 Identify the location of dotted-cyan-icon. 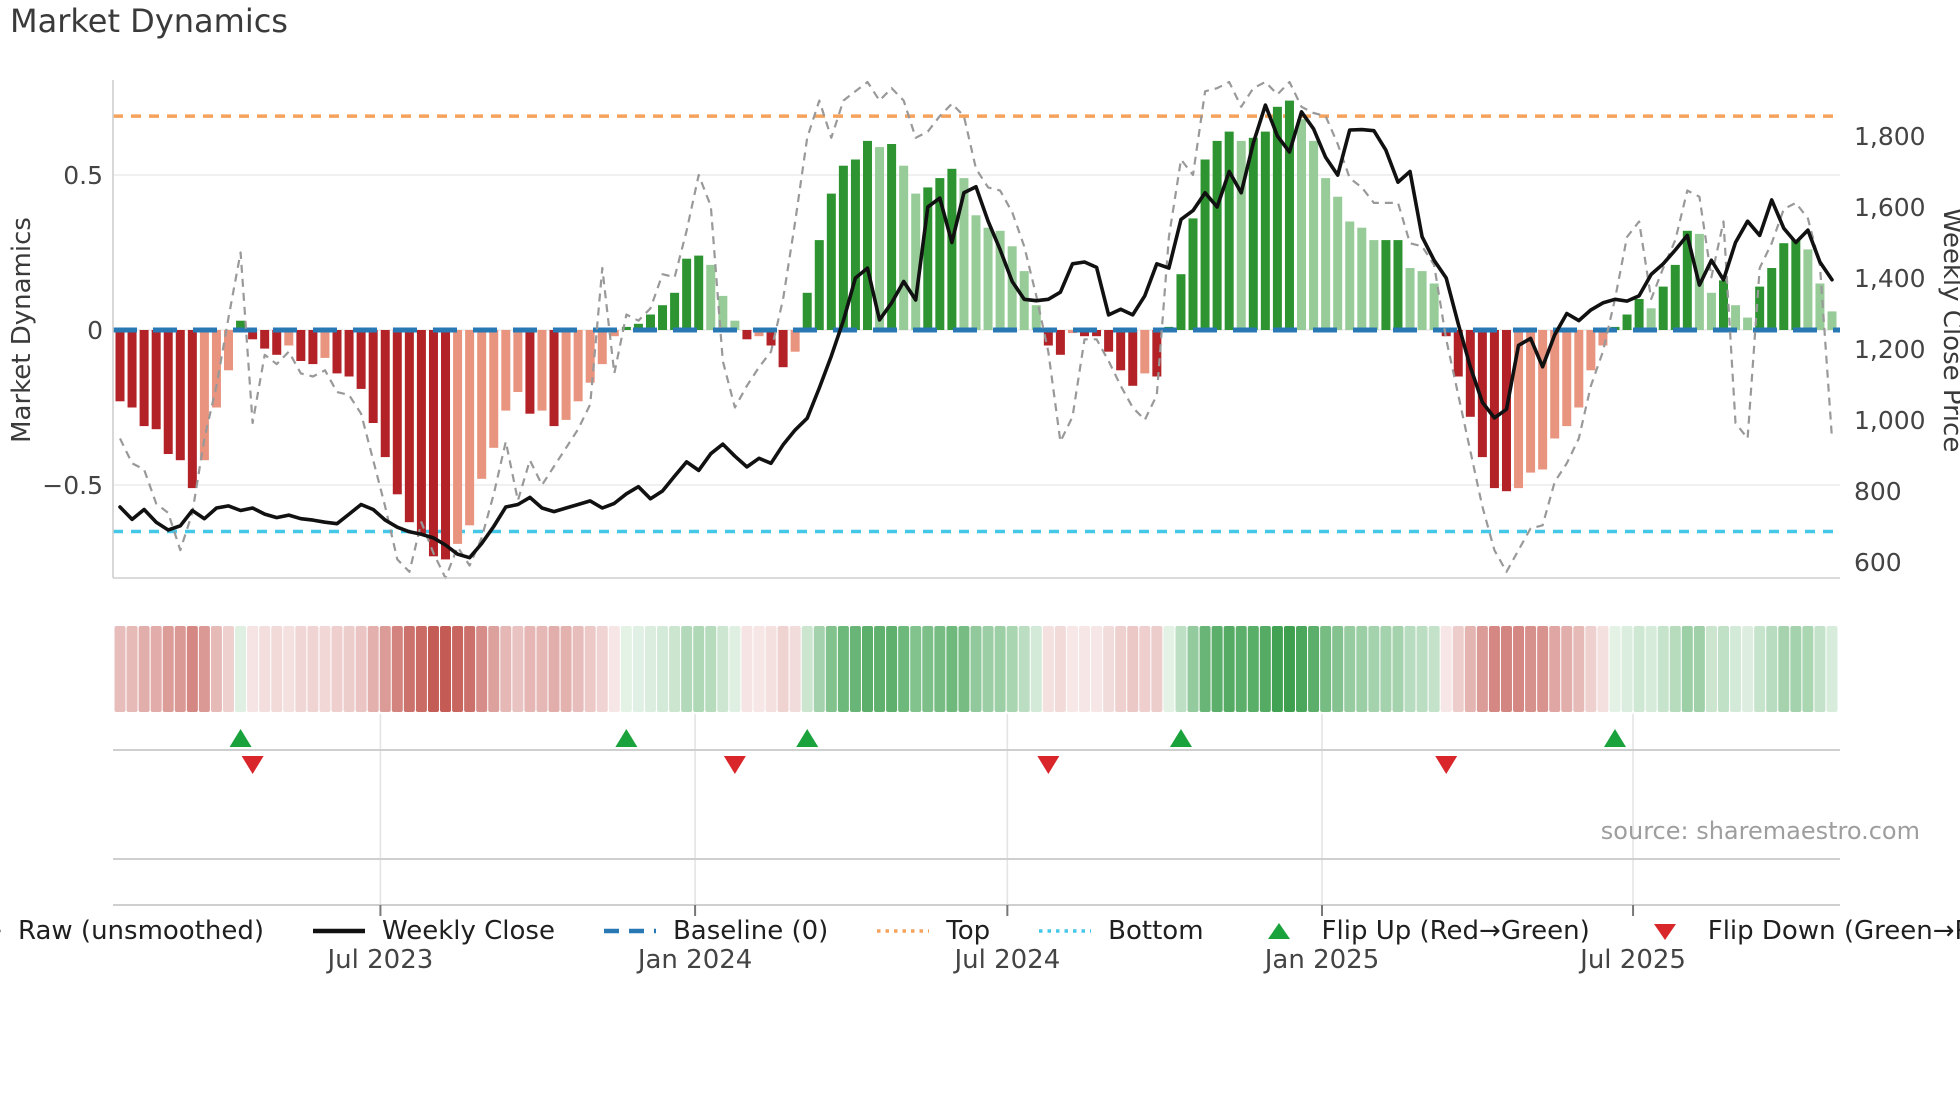
(1065, 931).